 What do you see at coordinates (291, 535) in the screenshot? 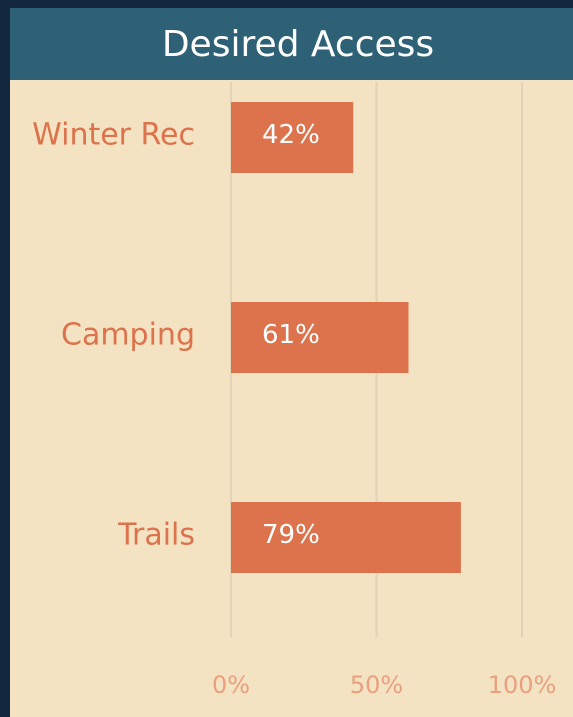
I see `value-label: 79%` at bounding box center [291, 535].